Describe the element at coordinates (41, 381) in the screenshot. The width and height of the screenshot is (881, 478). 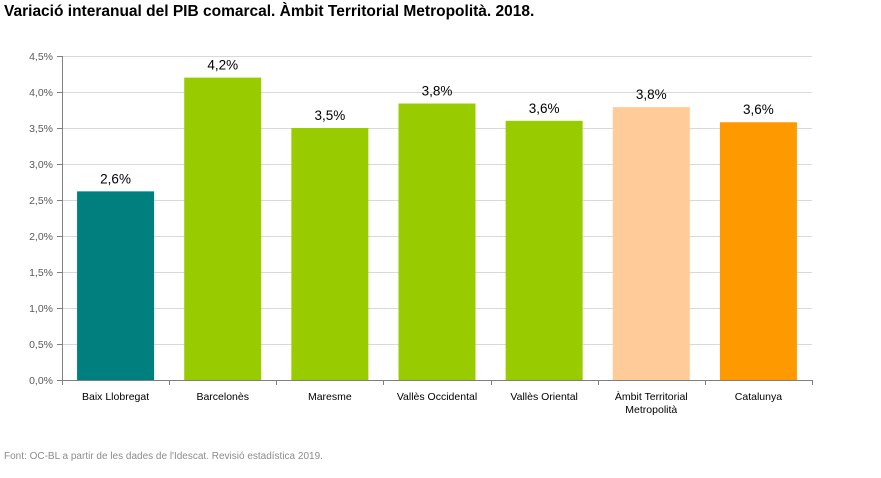
I see `y-tick-label: 0,0%` at that location.